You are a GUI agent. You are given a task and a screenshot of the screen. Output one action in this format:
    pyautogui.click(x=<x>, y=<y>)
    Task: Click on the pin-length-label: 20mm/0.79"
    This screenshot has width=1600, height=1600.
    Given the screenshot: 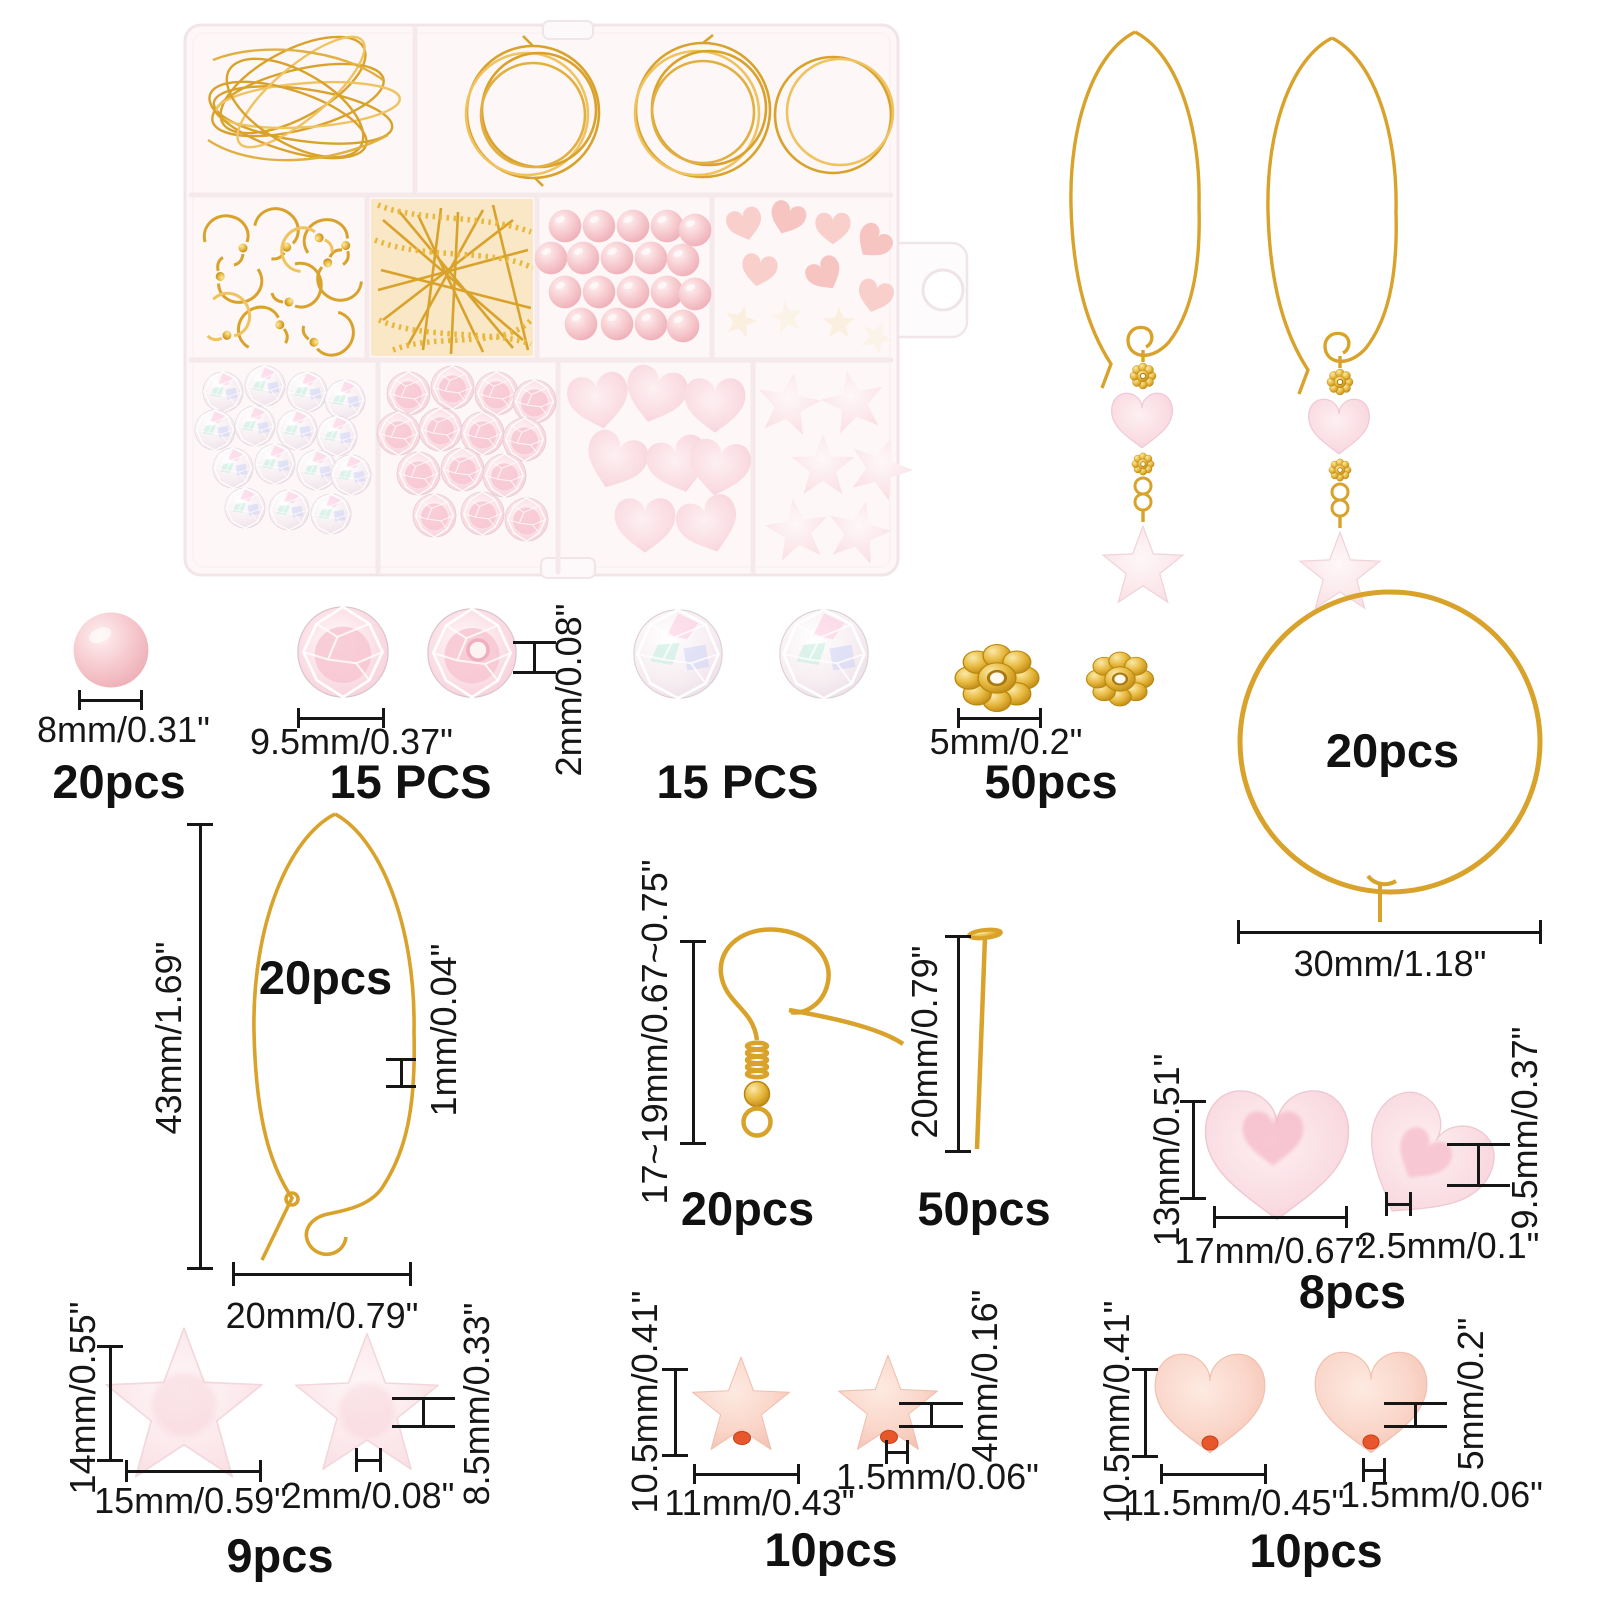 What is the action you would take?
    pyautogui.click(x=924, y=1042)
    